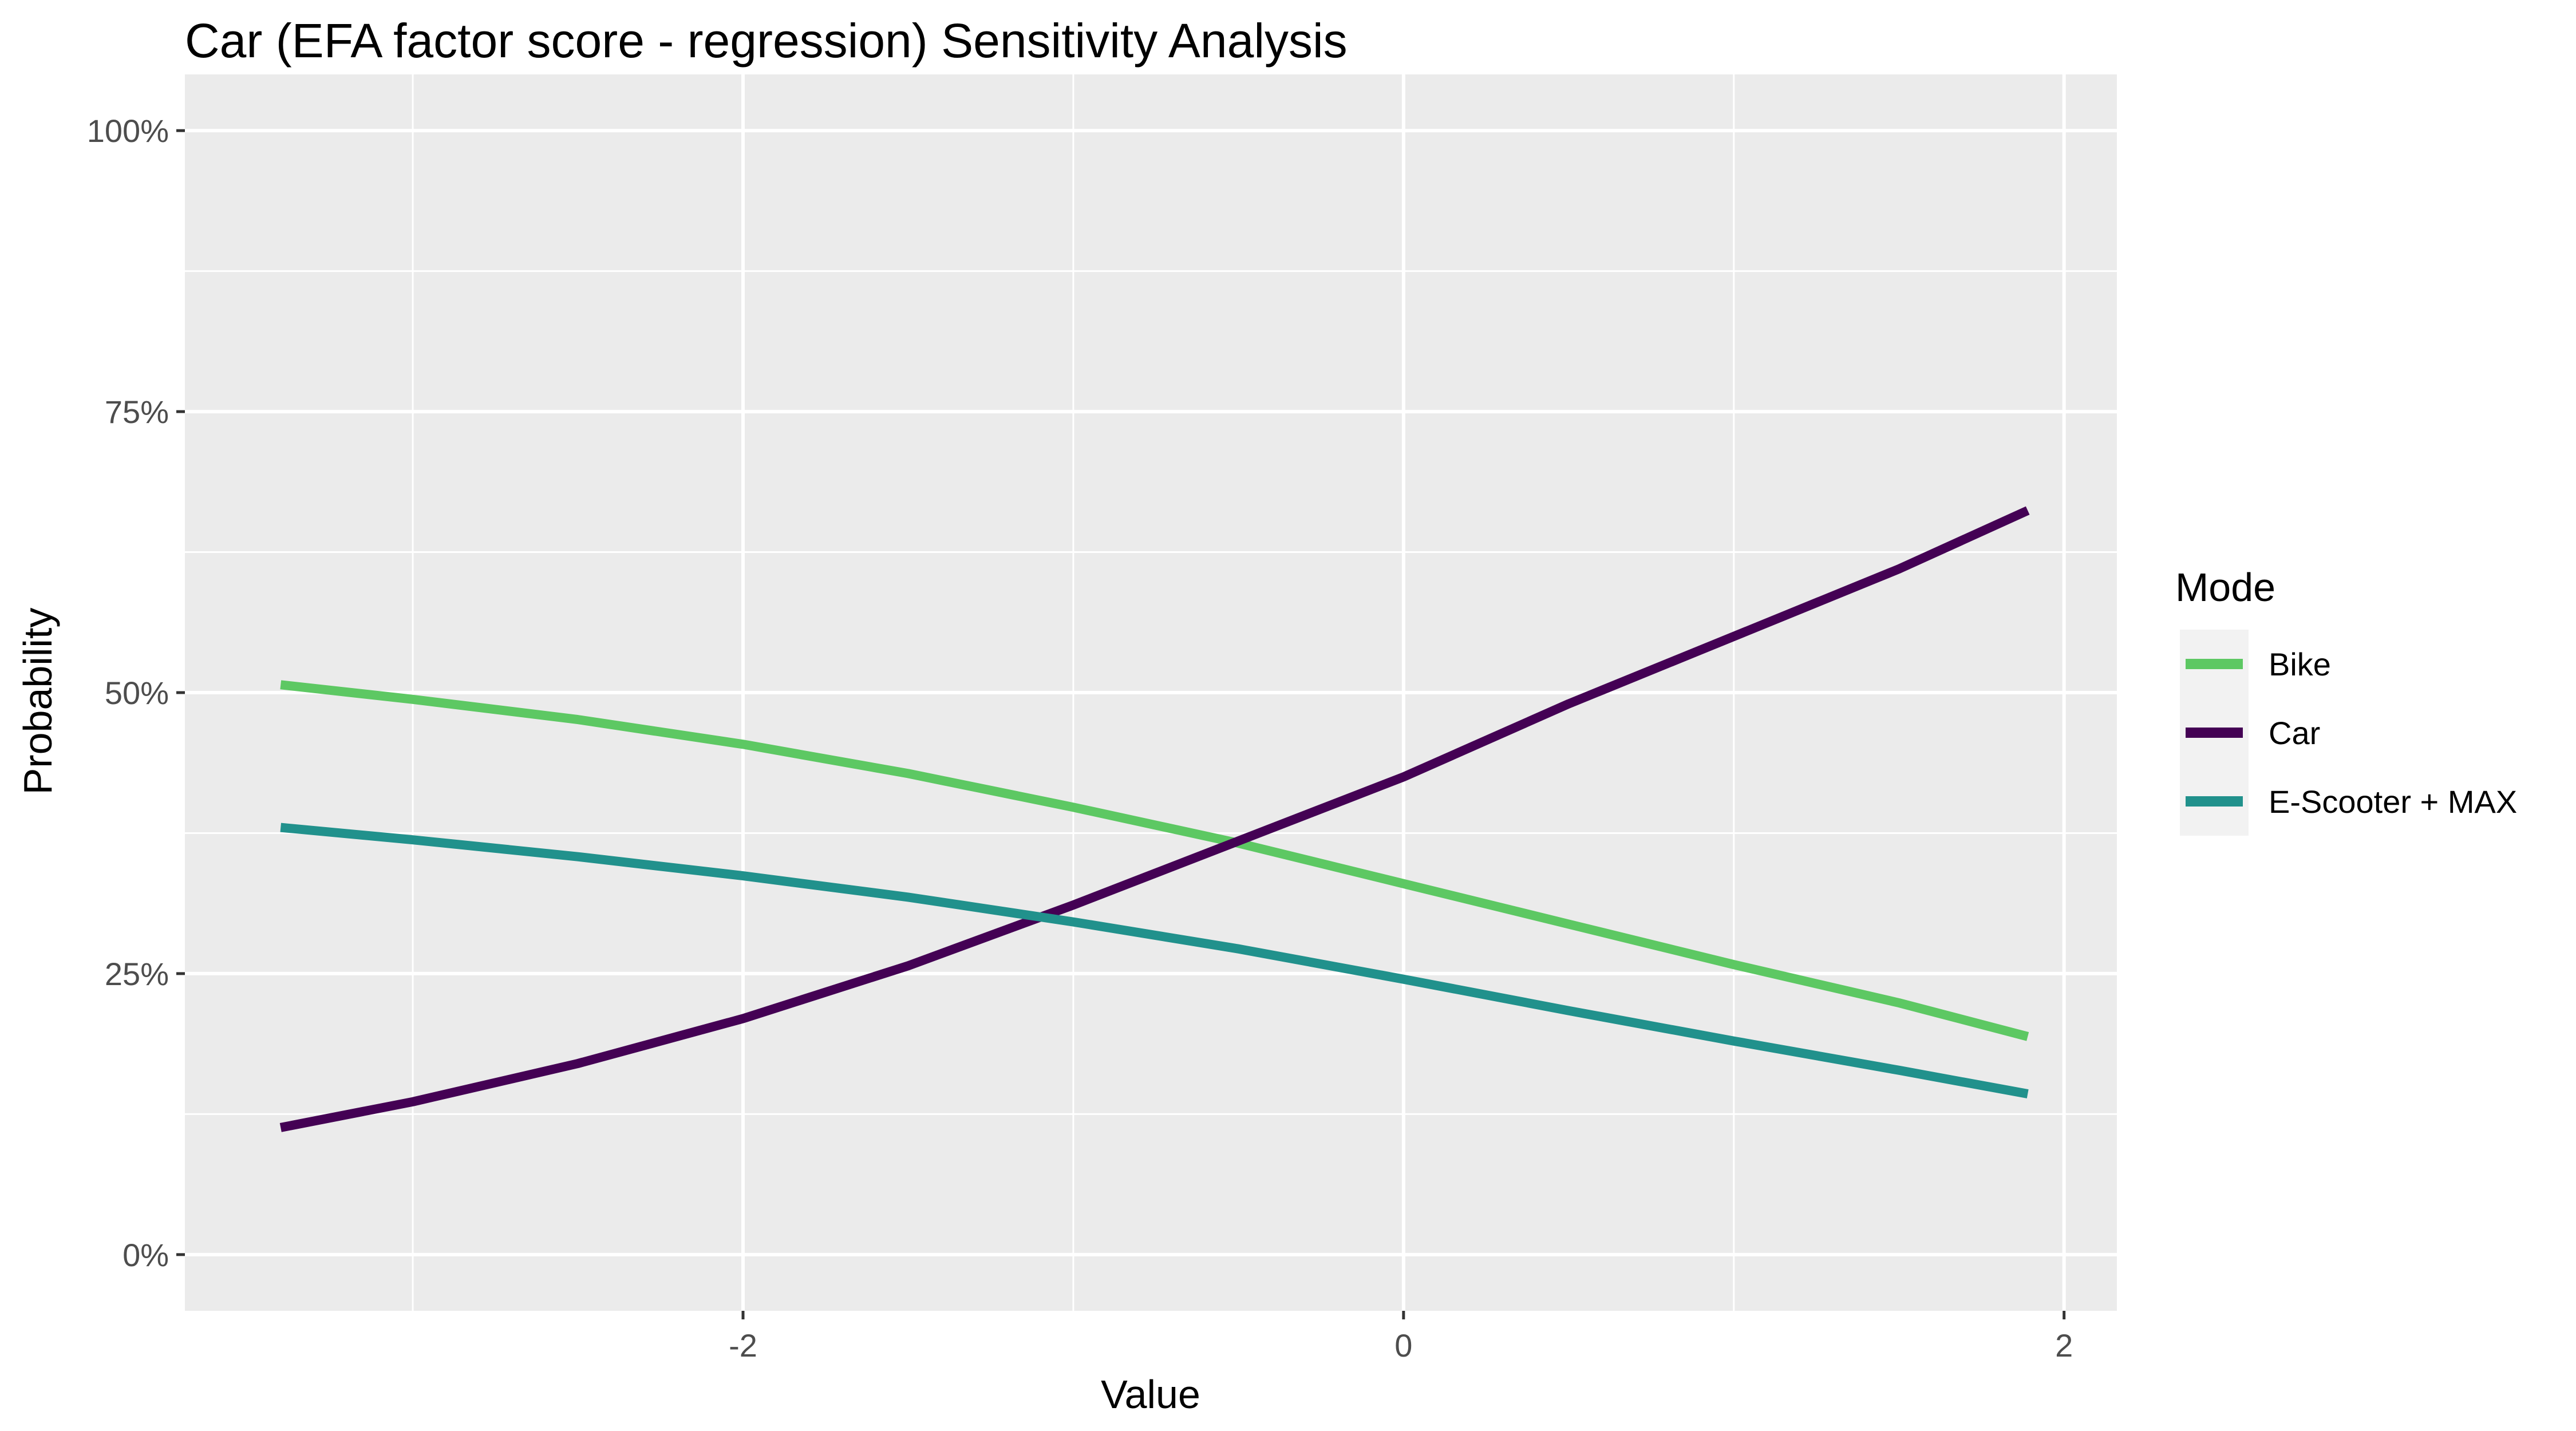 This screenshot has width=2576, height=1431. What do you see at coordinates (2300, 664) in the screenshot?
I see `legend-label: Bike` at bounding box center [2300, 664].